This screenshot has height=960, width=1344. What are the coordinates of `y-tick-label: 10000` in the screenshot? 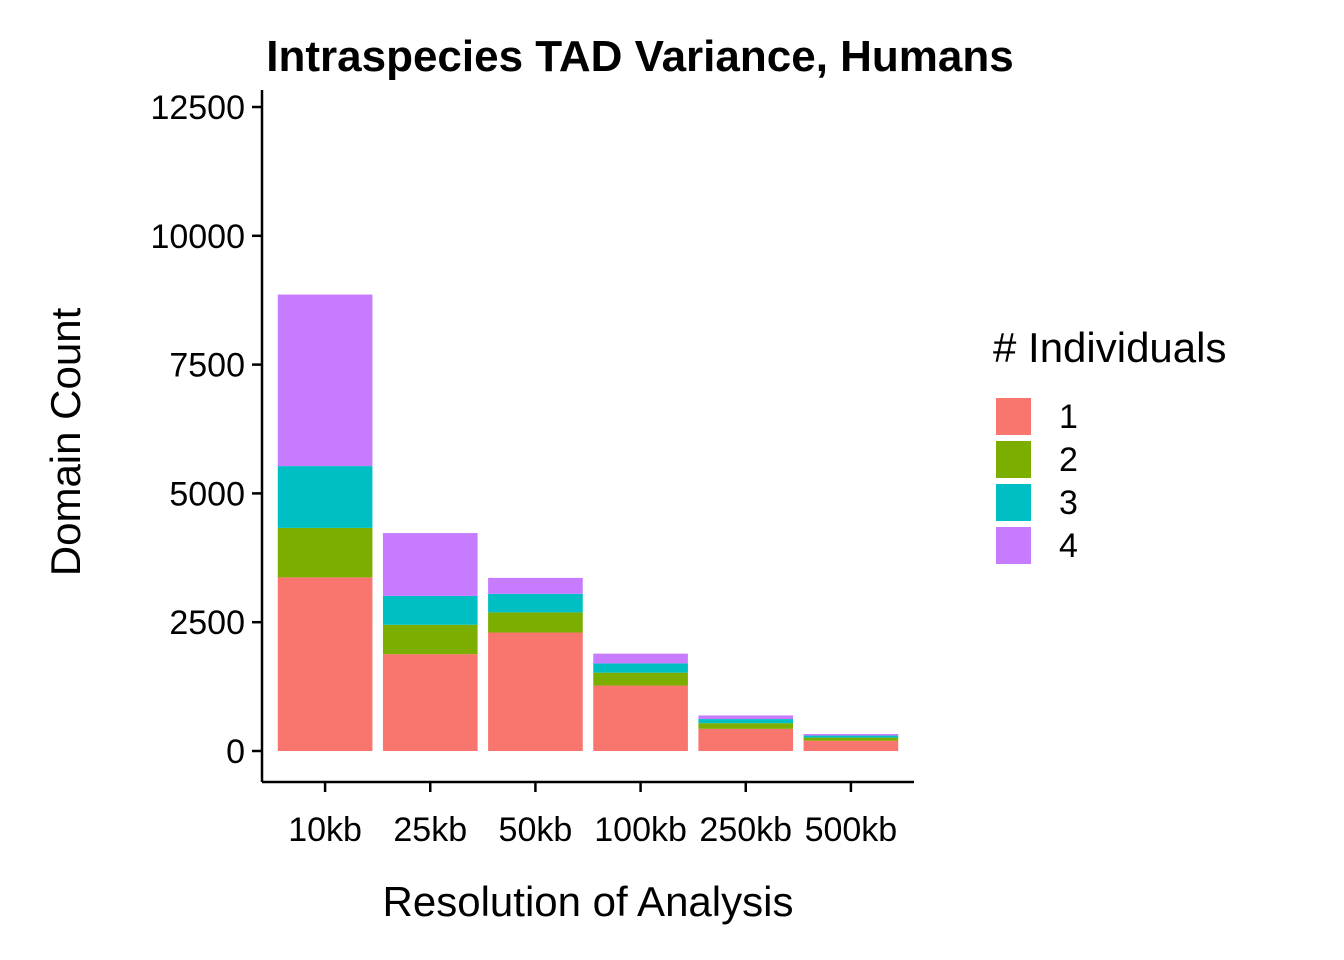 It's located at (197, 237).